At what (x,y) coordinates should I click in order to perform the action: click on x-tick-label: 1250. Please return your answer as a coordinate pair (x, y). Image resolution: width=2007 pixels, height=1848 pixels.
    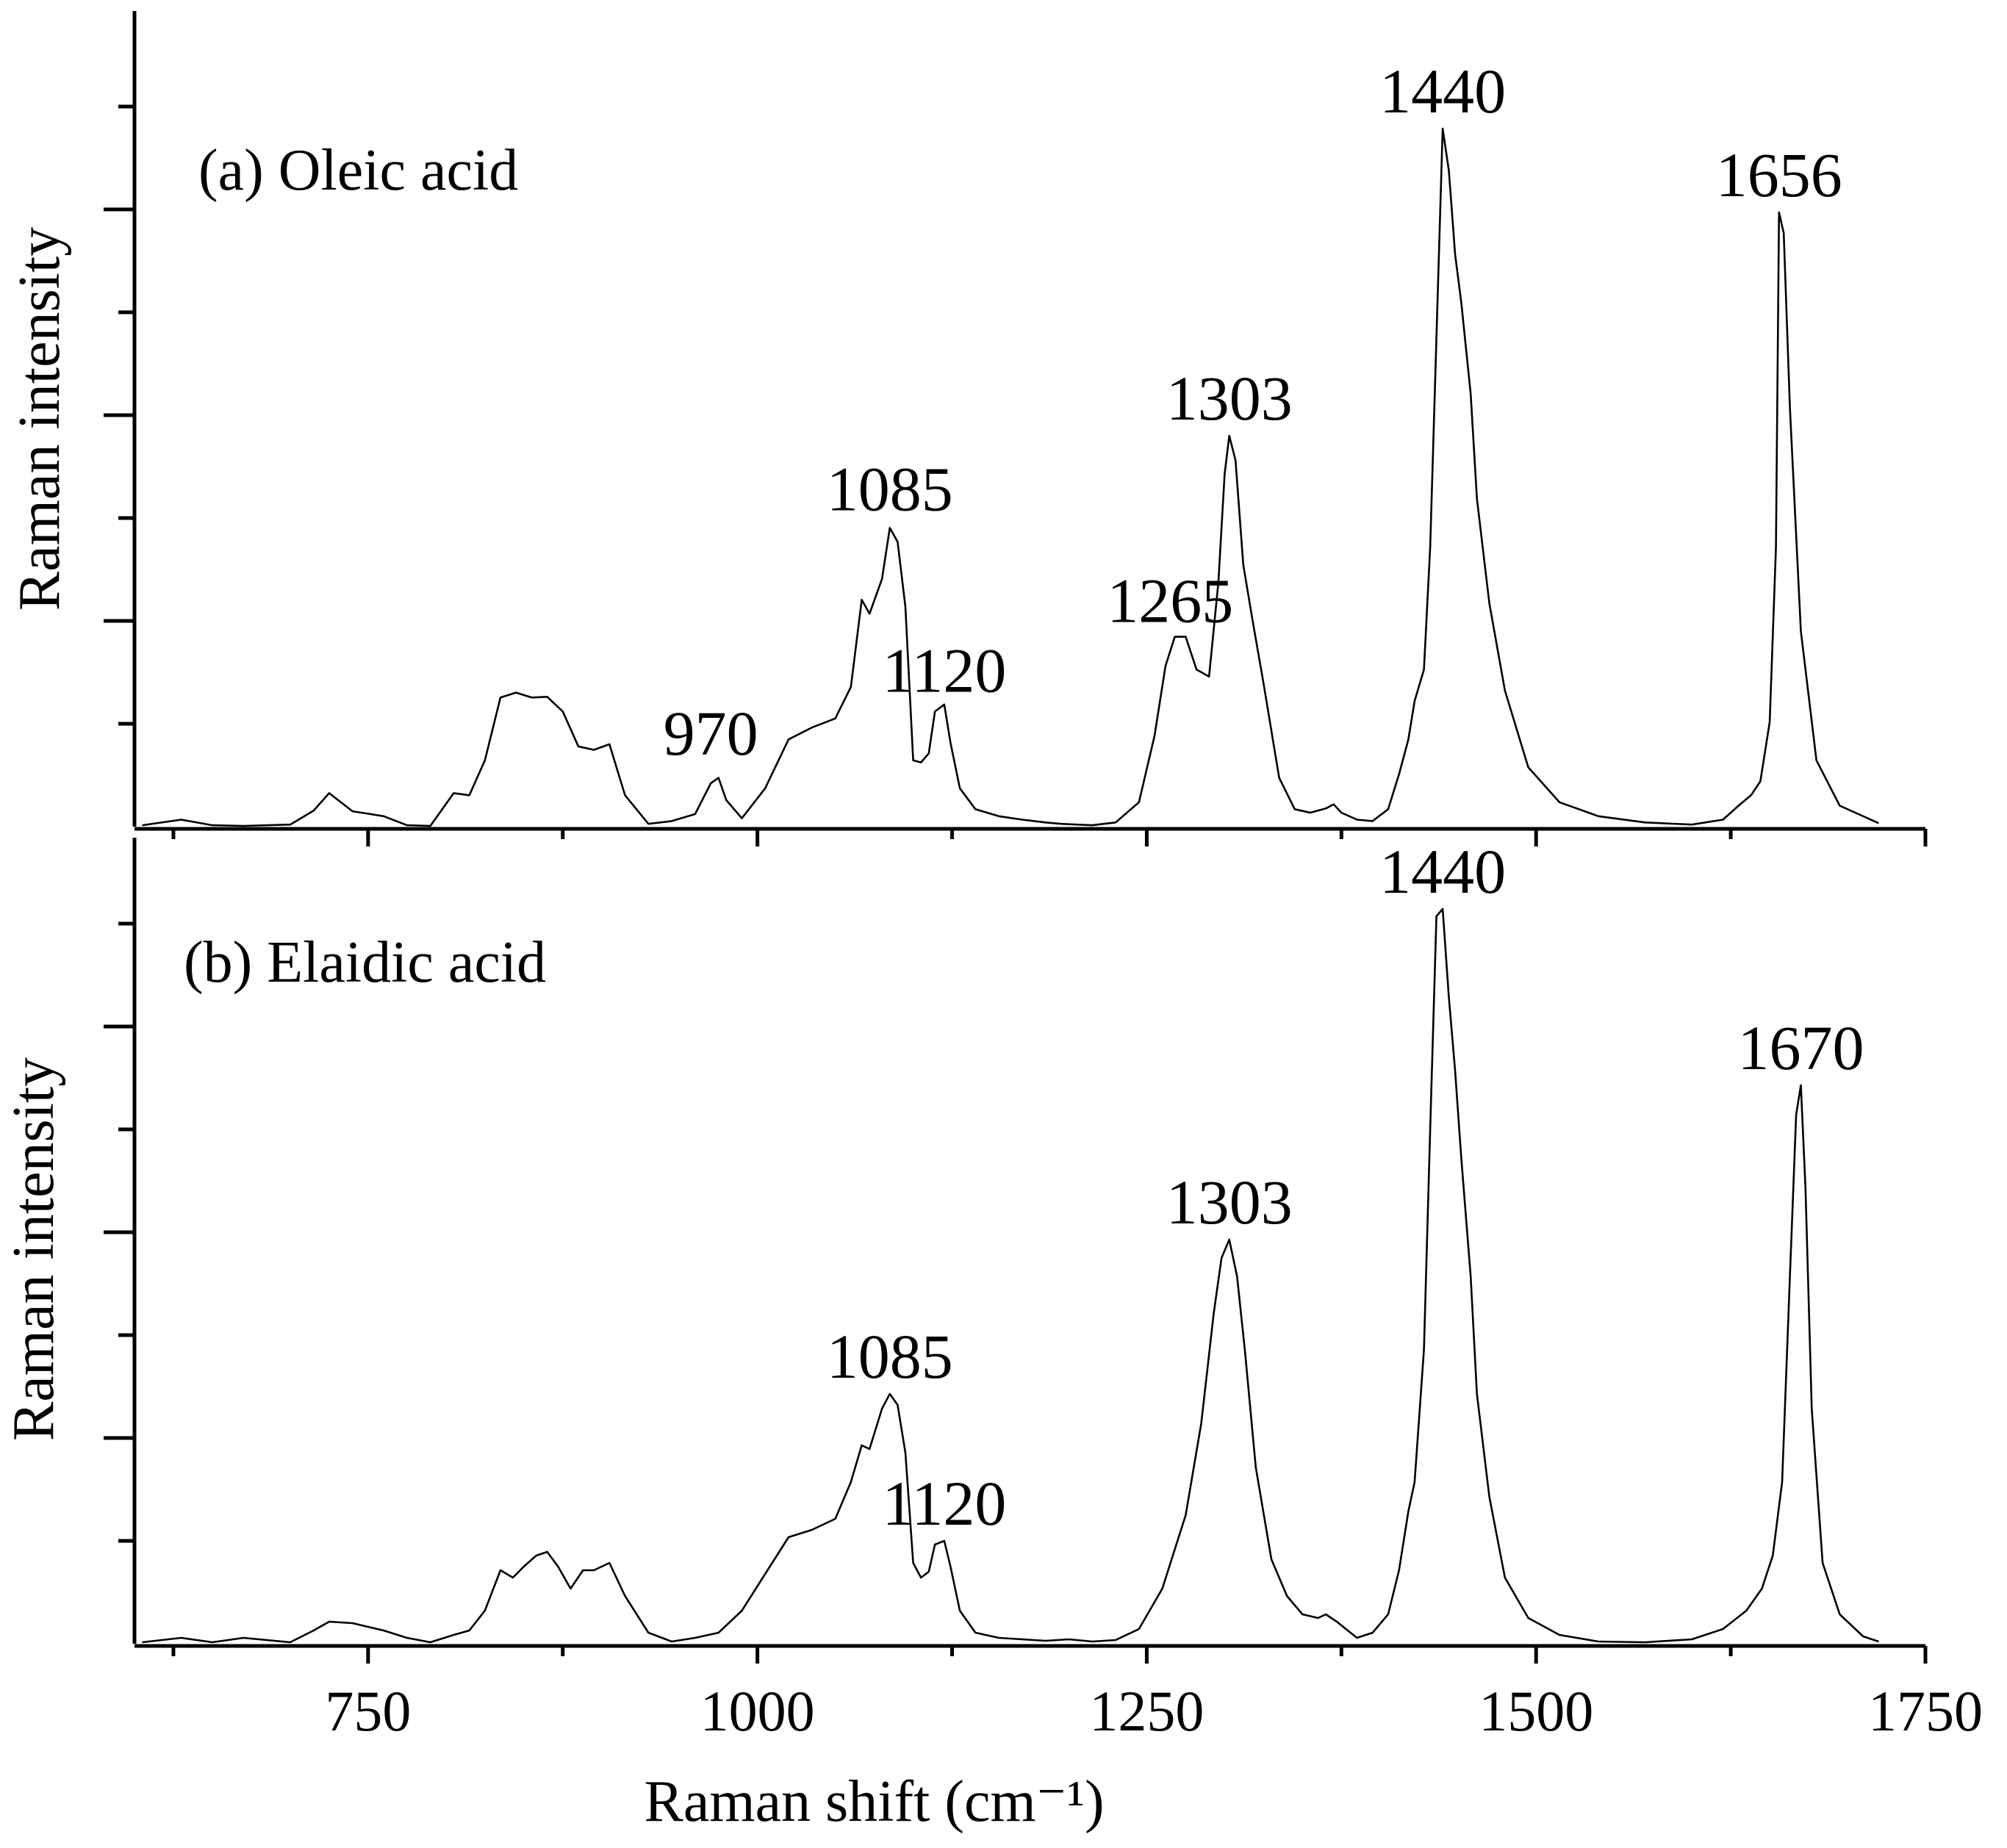
    Looking at the image, I should click on (1146, 1711).